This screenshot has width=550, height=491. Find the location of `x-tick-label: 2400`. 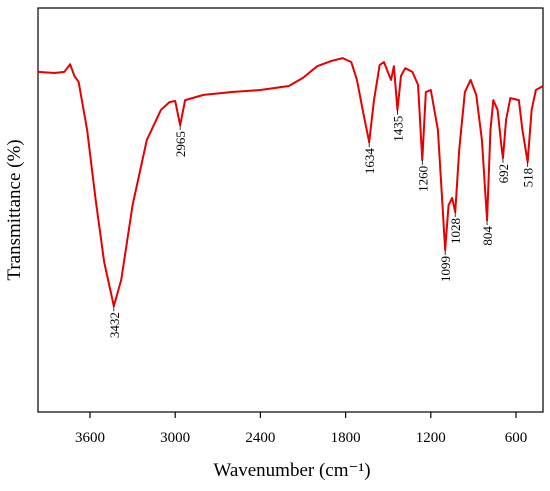

x-tick-label: 2400 is located at coordinates (260, 438).